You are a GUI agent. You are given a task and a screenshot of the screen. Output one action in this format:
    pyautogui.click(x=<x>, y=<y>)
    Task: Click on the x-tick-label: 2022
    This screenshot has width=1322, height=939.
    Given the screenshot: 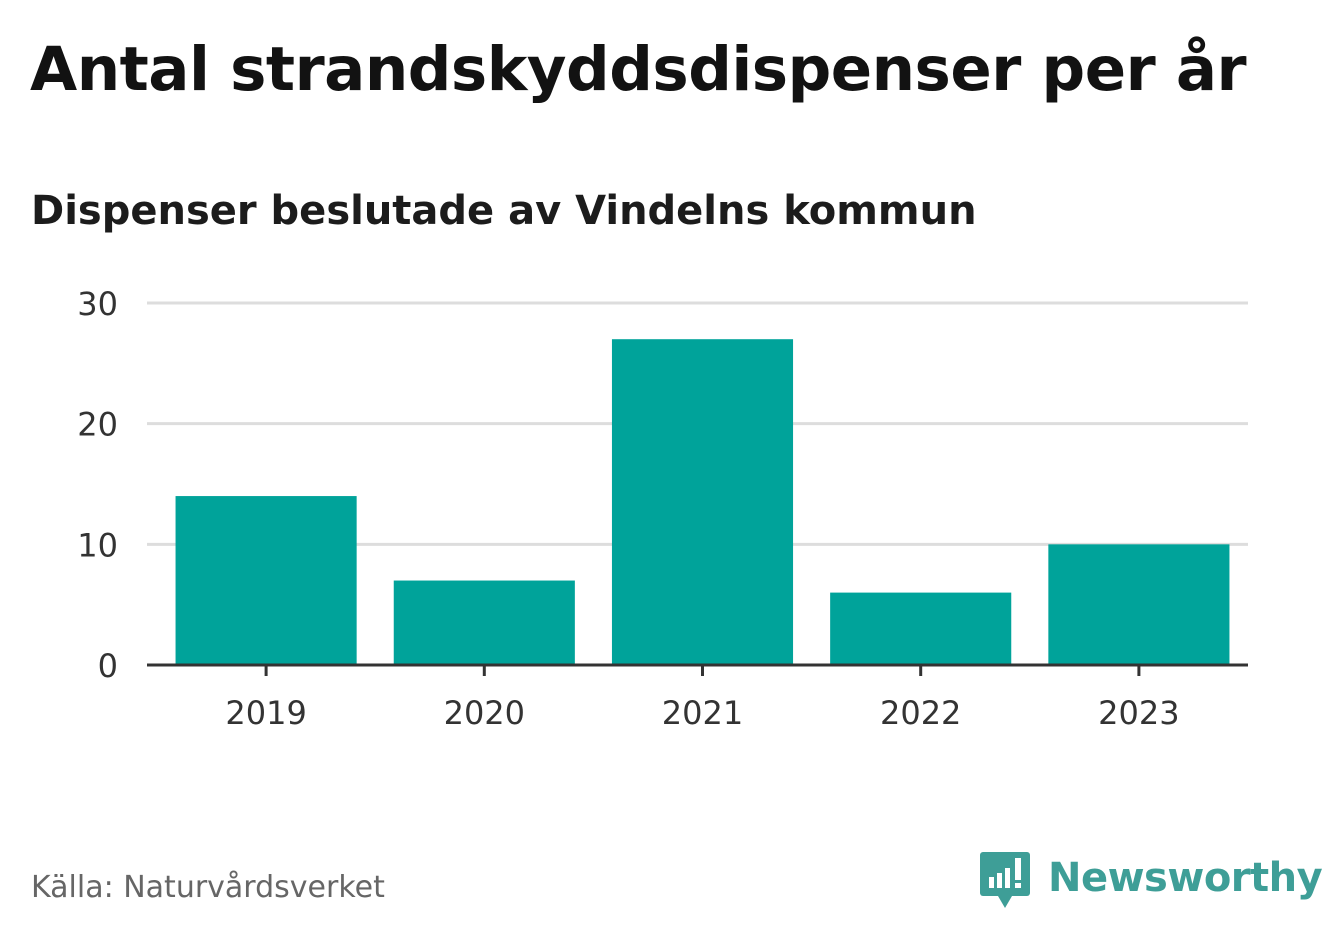 What is the action you would take?
    pyautogui.click(x=920, y=713)
    